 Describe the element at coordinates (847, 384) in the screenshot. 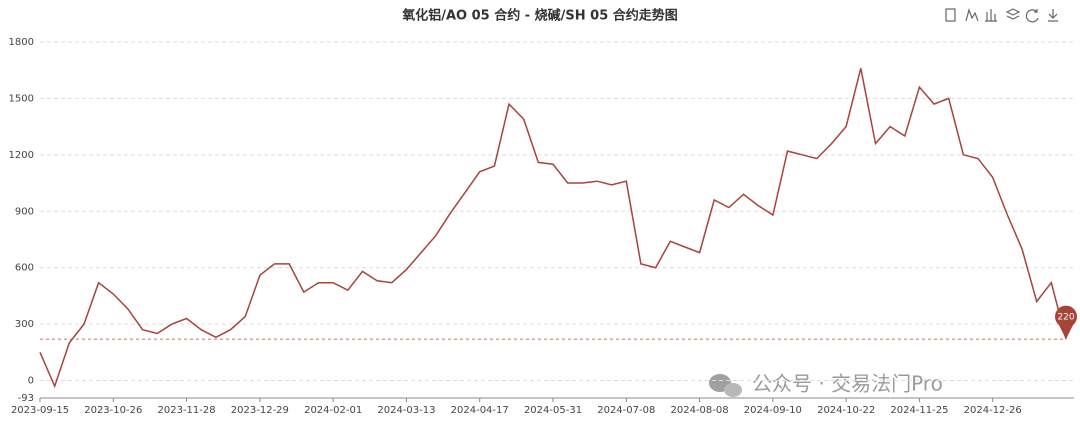

I see `watermark-text: 公众号 · 交易法门Pro` at that location.